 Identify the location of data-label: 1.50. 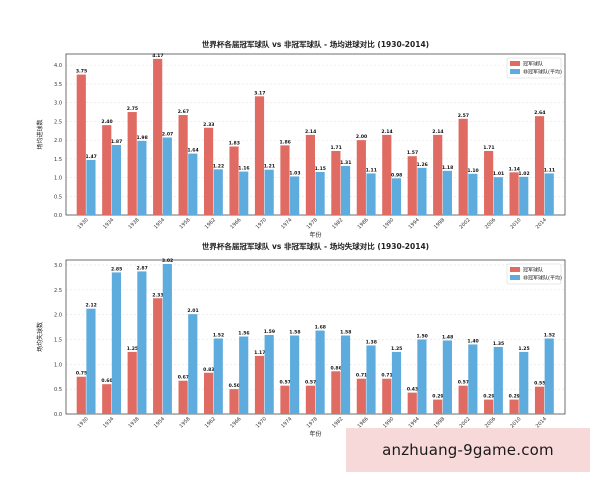
(422, 336).